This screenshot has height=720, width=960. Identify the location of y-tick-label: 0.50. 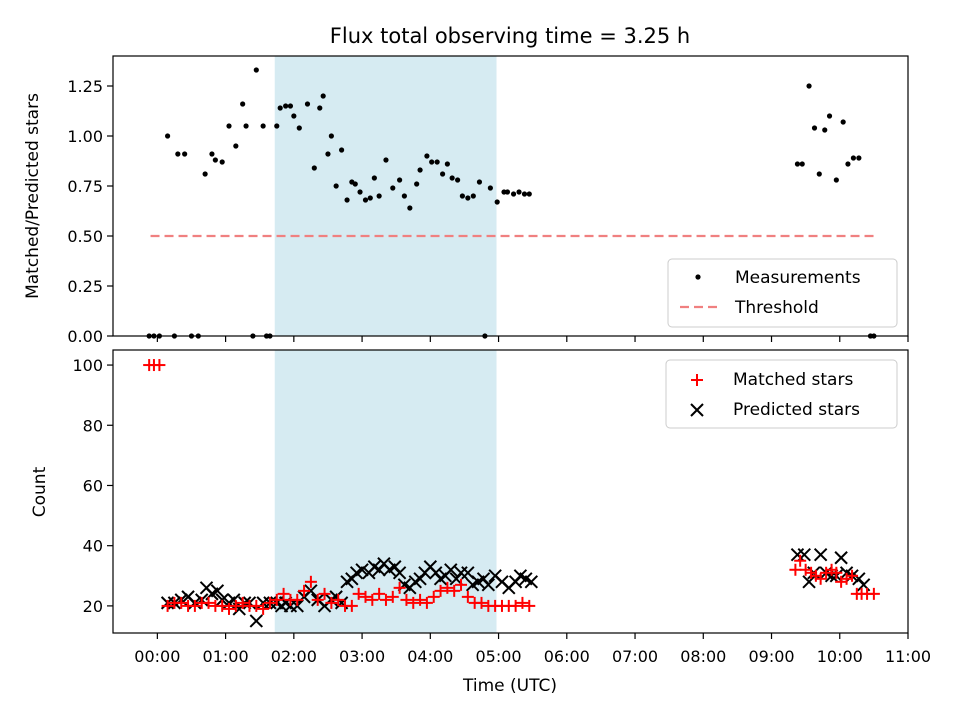
(85, 236).